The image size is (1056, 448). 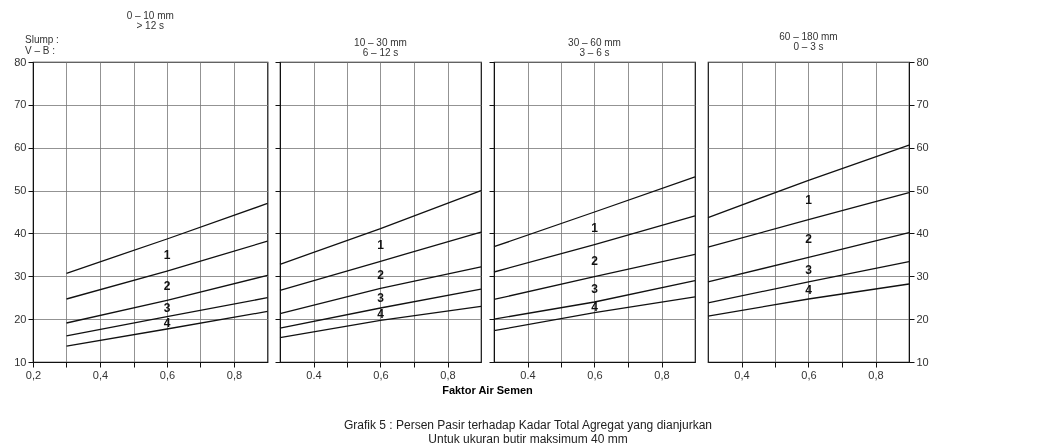 What do you see at coordinates (40, 50) in the screenshot?
I see `text: V – B :` at bounding box center [40, 50].